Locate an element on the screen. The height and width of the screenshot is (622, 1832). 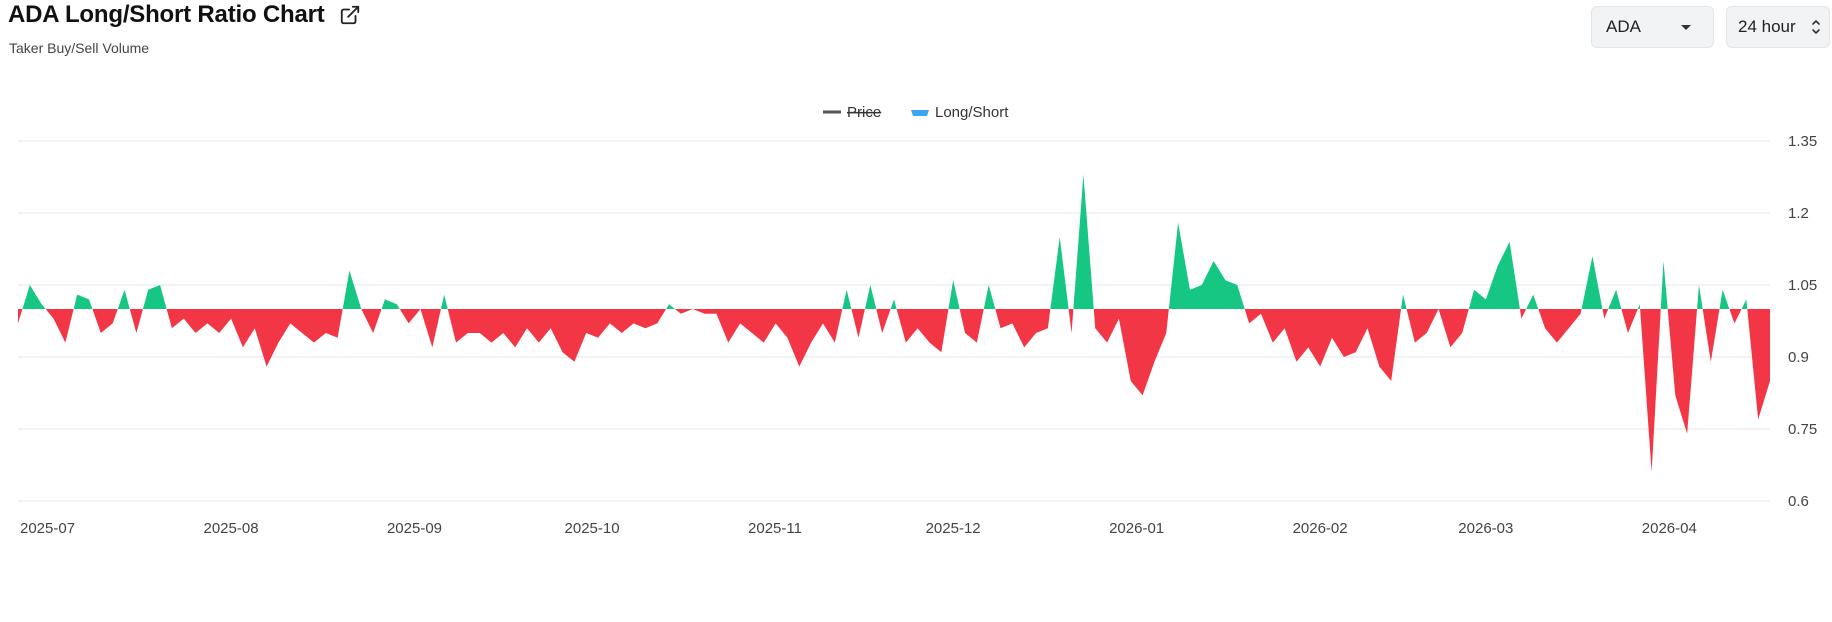
x-tick-label: 2026-01 is located at coordinates (1136, 528).